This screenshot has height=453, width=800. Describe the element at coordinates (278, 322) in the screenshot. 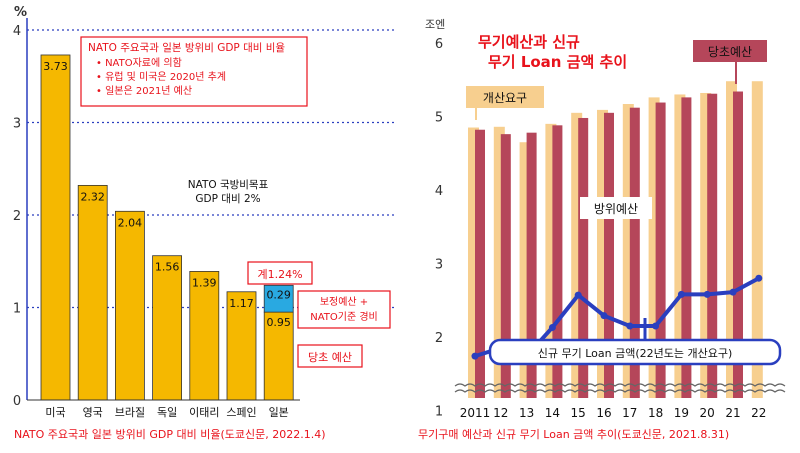

I see `left-value-label: 0.95` at that location.